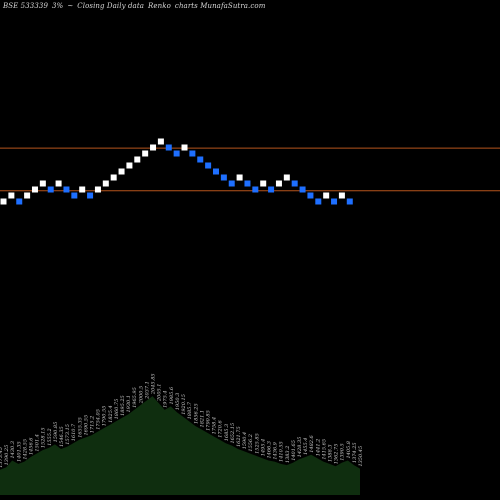 This screenshot has width=500, height=500. Describe the element at coordinates (318, 448) in the screenshot. I see `volume-label: 1441.2` at that location.